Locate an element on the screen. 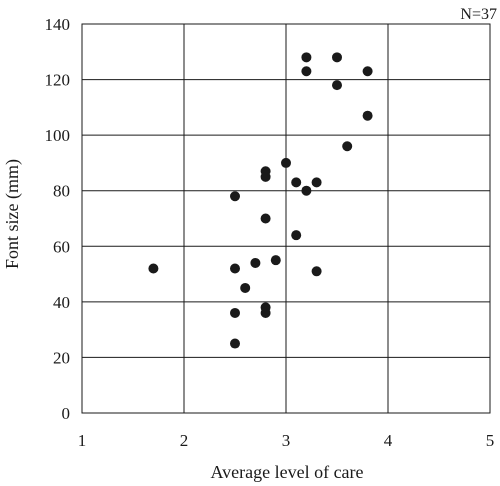 This screenshot has height=486, width=500. y-tick-label: 40 is located at coordinates (61, 302).